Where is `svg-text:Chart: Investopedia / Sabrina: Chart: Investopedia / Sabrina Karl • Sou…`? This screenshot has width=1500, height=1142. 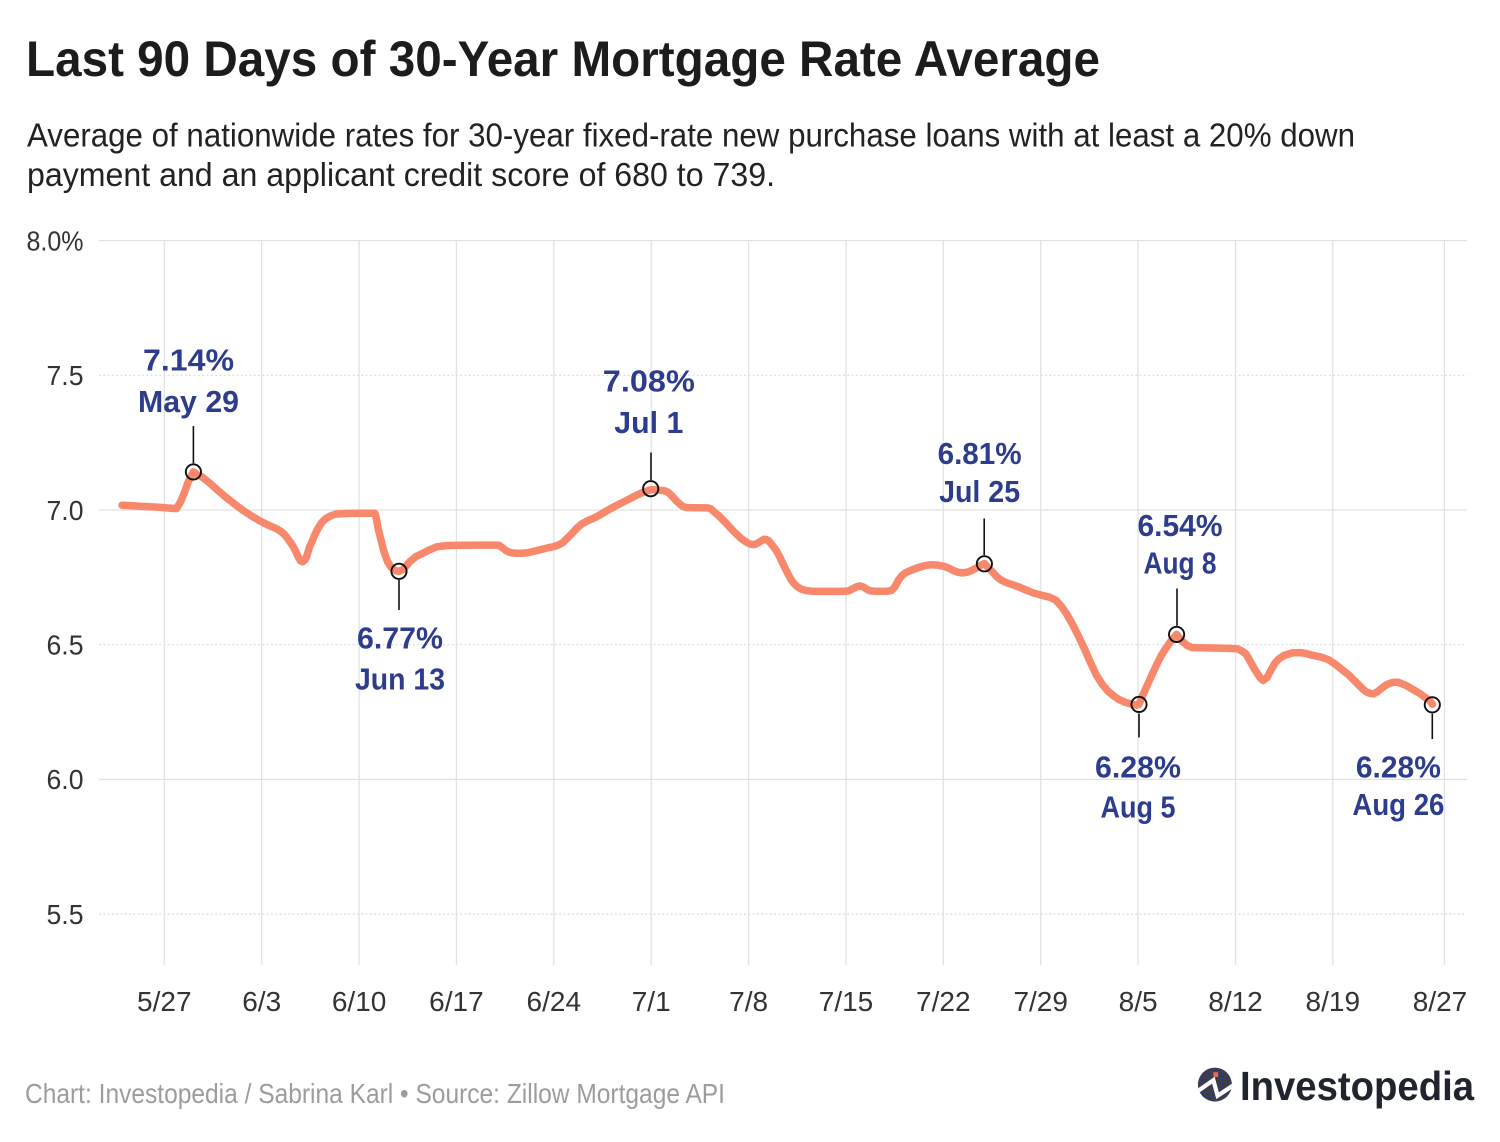
svg-text:Chart: Investopedia / Sabrina: Chart: Investopedia / Sabrina Karl • Sou… is located at coordinates (375, 1093).